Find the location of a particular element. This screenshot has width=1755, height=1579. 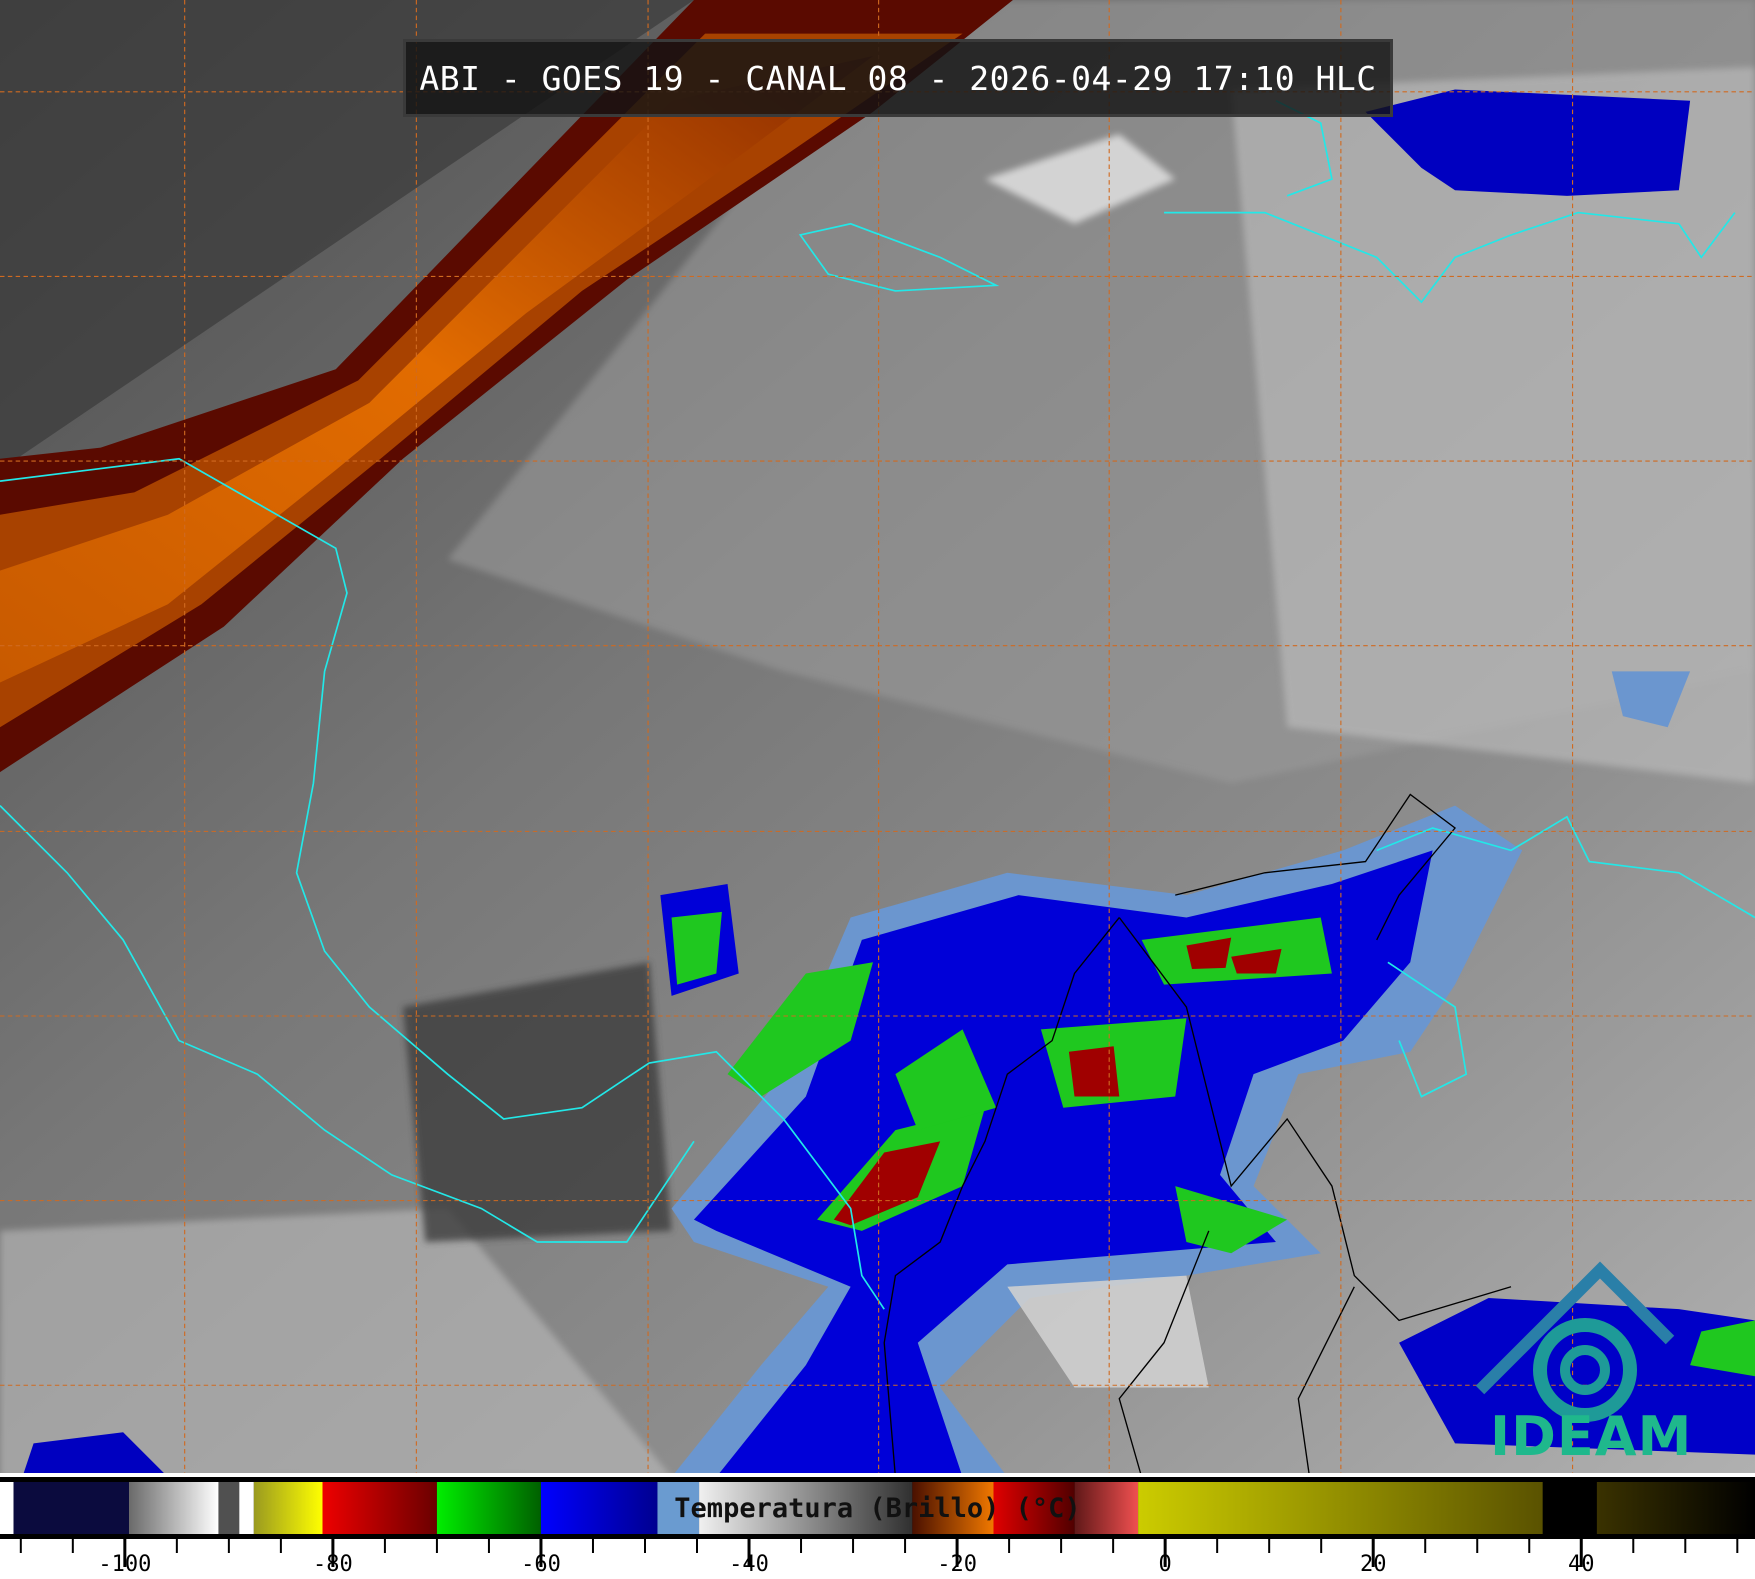

colorbar-strip is located at coordinates (877, 1508).